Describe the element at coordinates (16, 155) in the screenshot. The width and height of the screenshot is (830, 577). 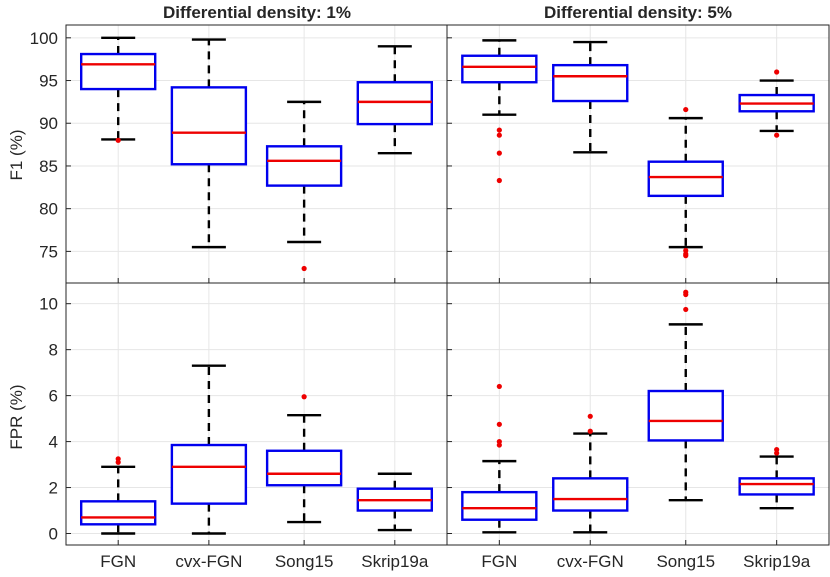
I see `y-axis-label-f1: F1 (%)` at that location.